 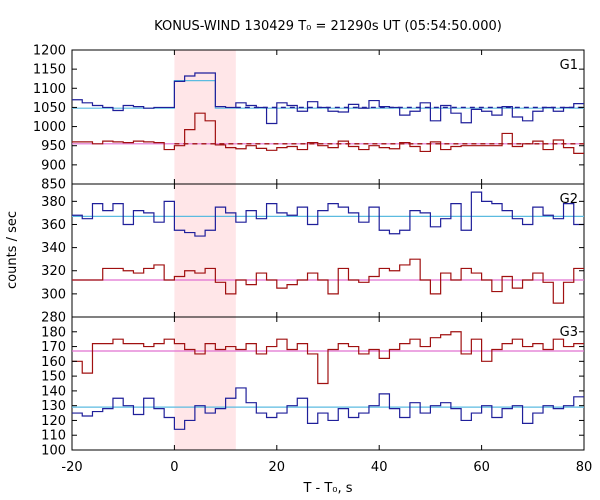 I want to click on y-tick-label-g2: 320, so click(x=53, y=271).